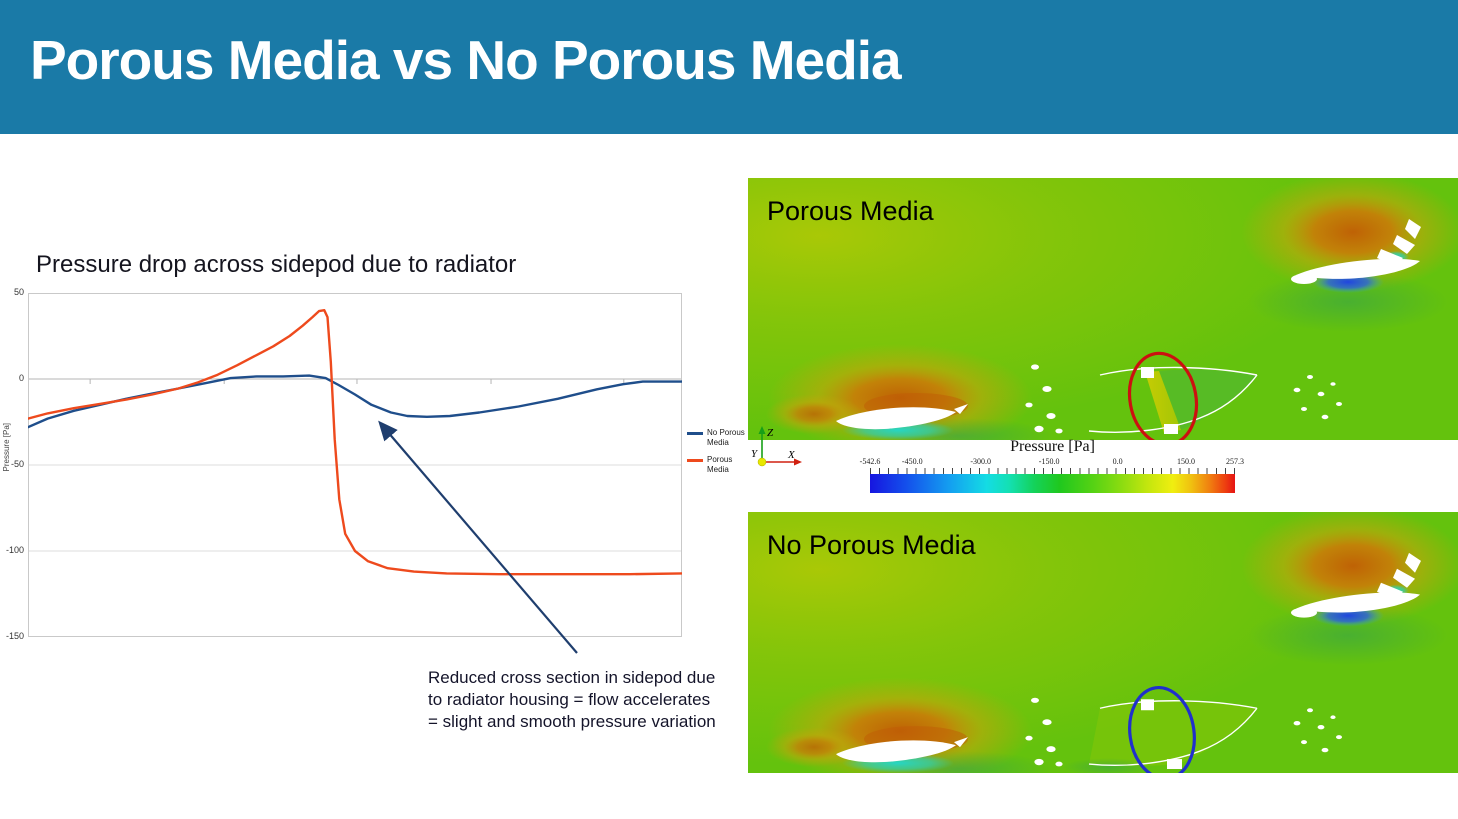 The width and height of the screenshot is (1458, 819). Describe the element at coordinates (770, 433) in the screenshot. I see `z-axis-label: Z` at that location.